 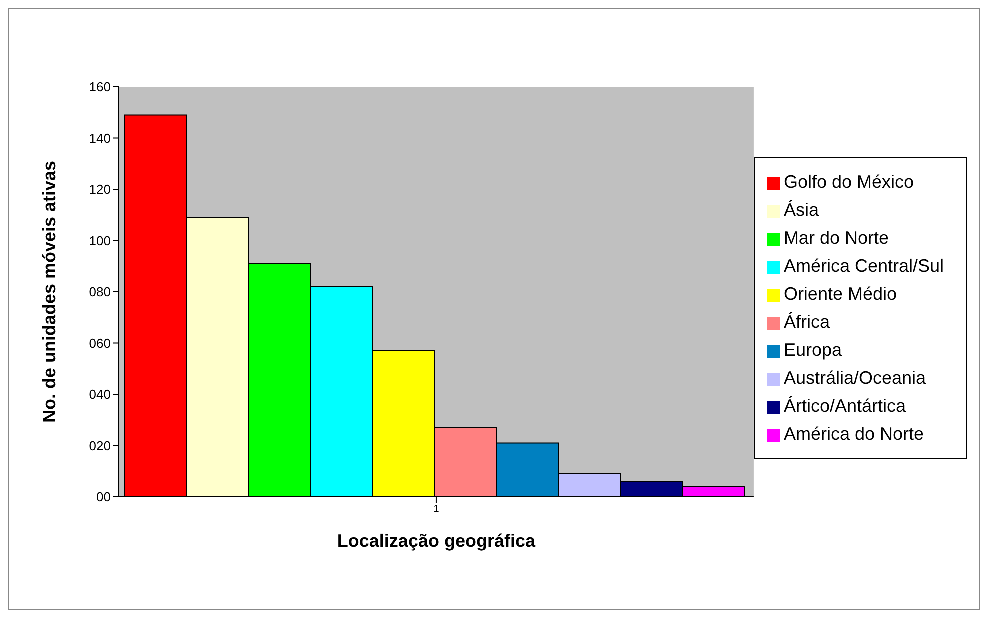 I want to click on y-tick-label: 00, so click(x=103, y=497).